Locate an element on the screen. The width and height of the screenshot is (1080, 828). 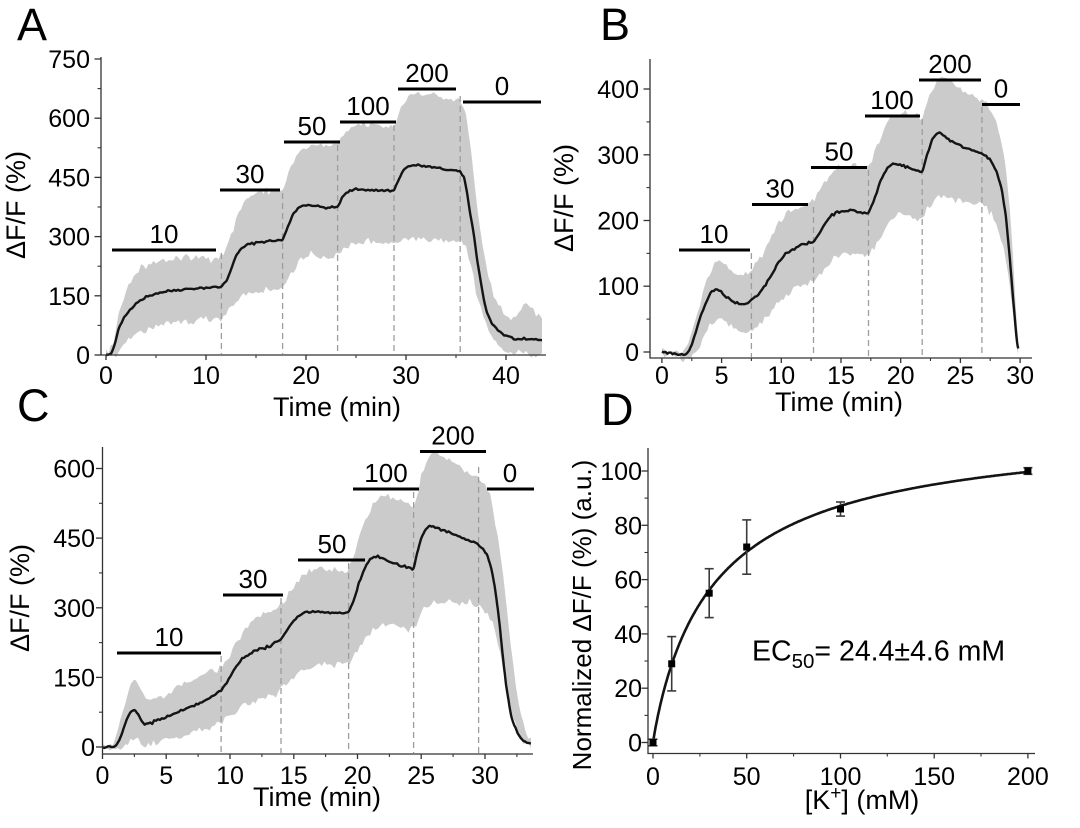
svg-text: EC50= 24.4±4.6 mM is located at coordinates (878, 655).